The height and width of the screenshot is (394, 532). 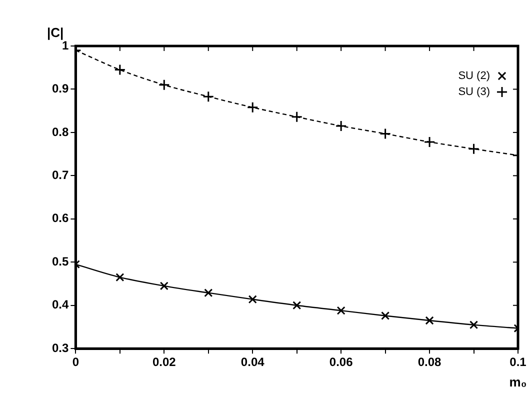 I want to click on x-tick-label: 0.04, so click(x=252, y=362).